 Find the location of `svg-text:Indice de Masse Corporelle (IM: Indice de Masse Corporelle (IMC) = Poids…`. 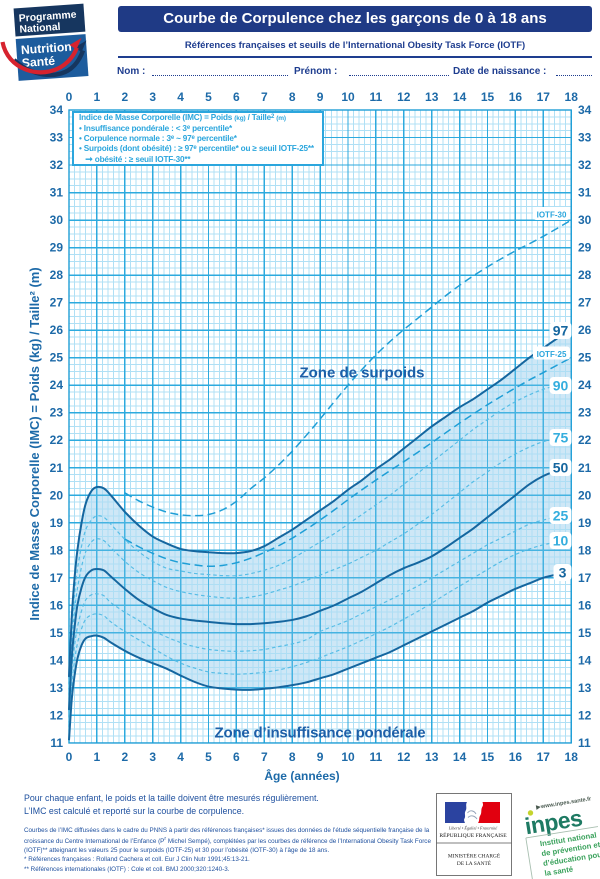

svg-text:Indice de Masse Corporelle (IM: Indice de Masse Corporelle (IMC) = Poids… is located at coordinates (34, 443).